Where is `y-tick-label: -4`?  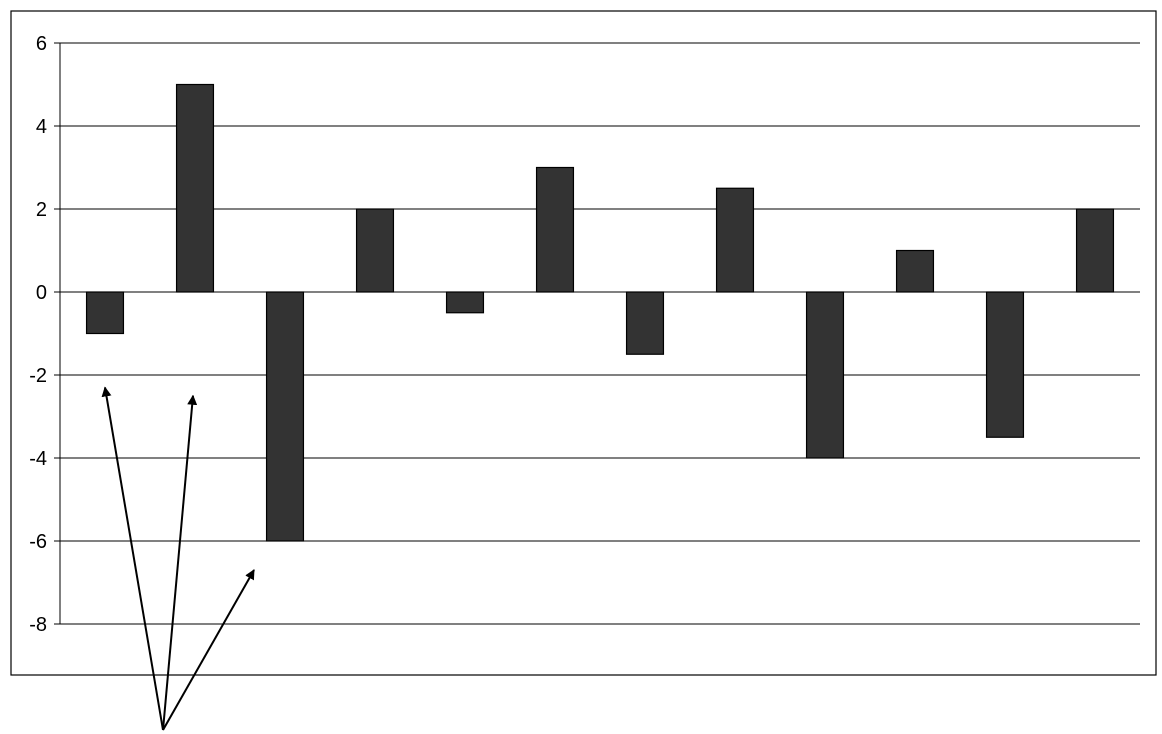
y-tick-label: -4 is located at coordinates (38, 459).